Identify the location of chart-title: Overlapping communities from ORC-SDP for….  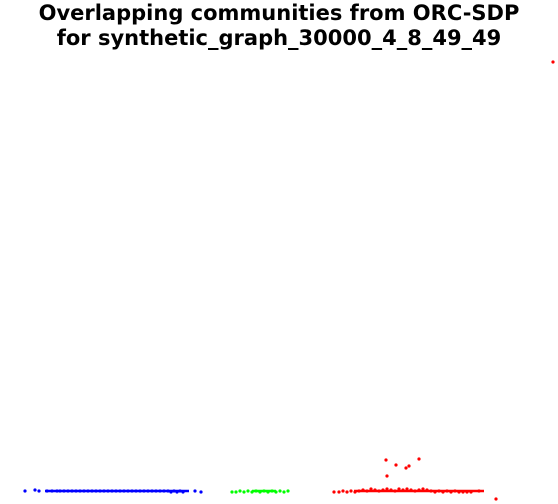
(279, 25).